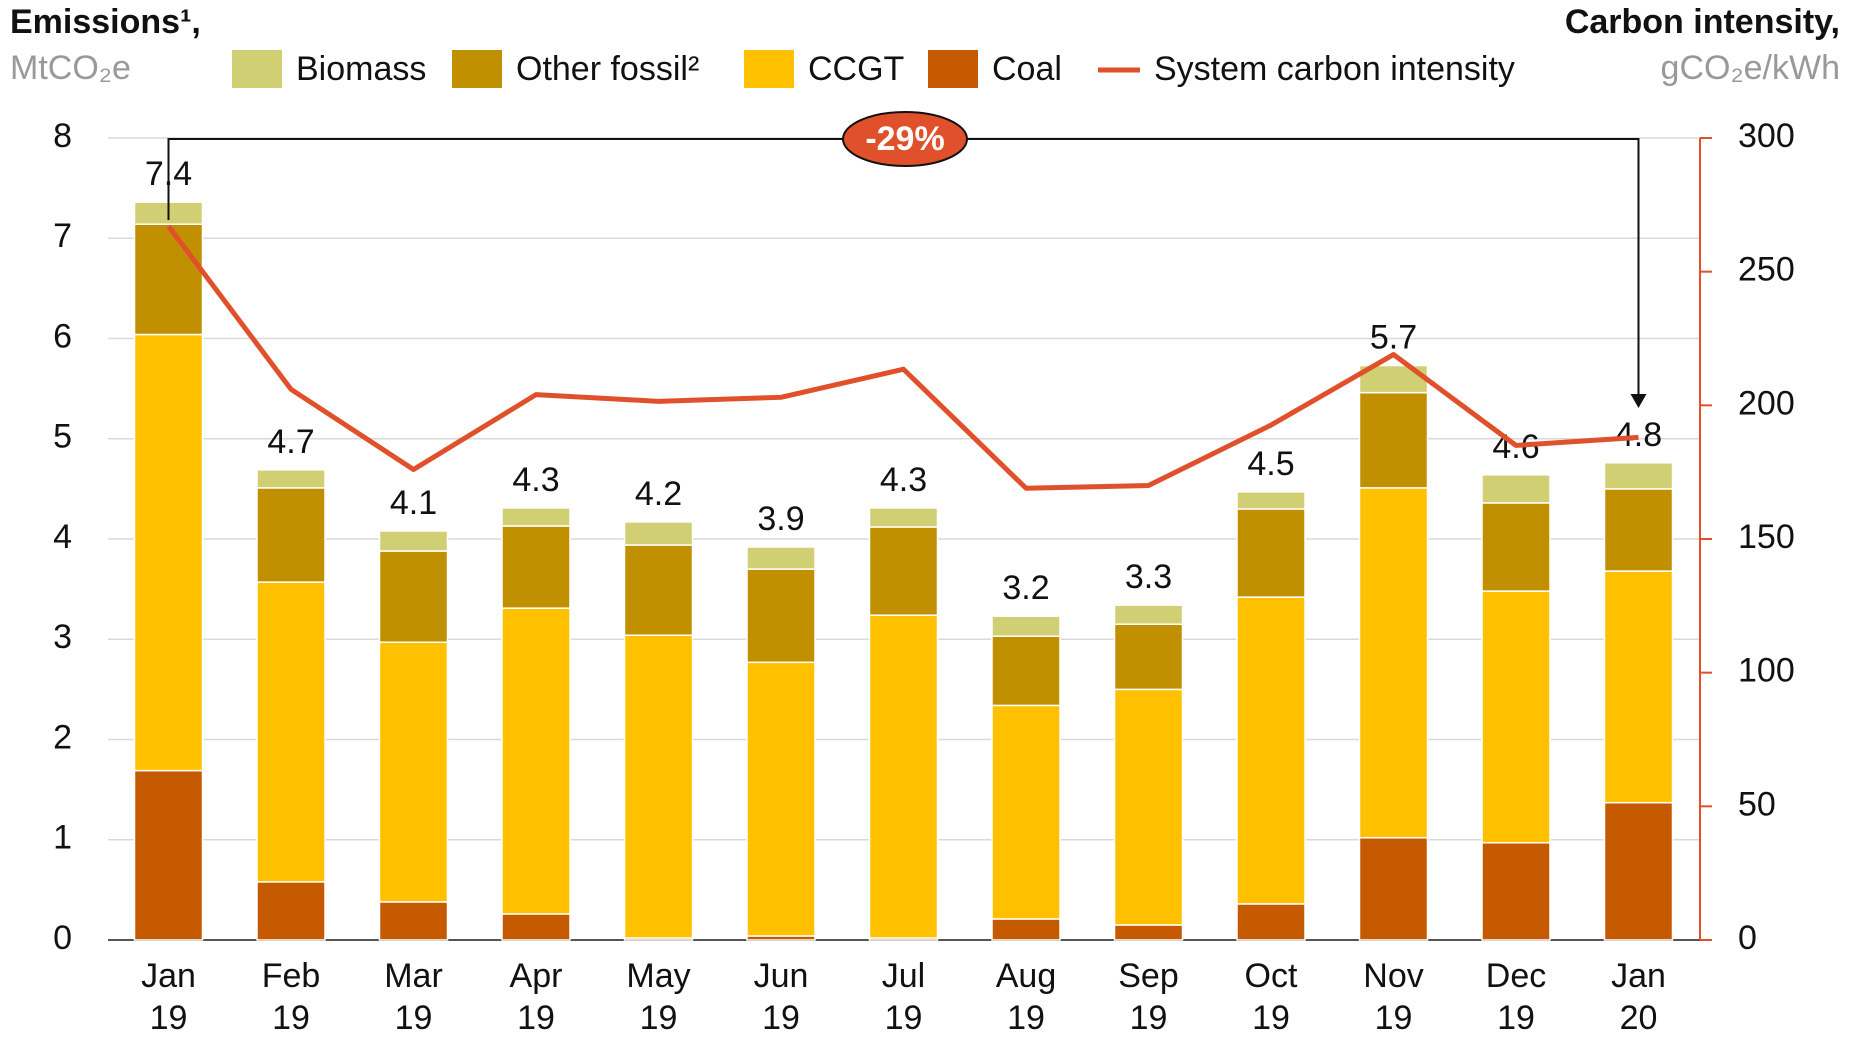 This screenshot has width=1851, height=1039. Describe the element at coordinates (62, 537) in the screenshot. I see `y-tick-label: 4` at that location.